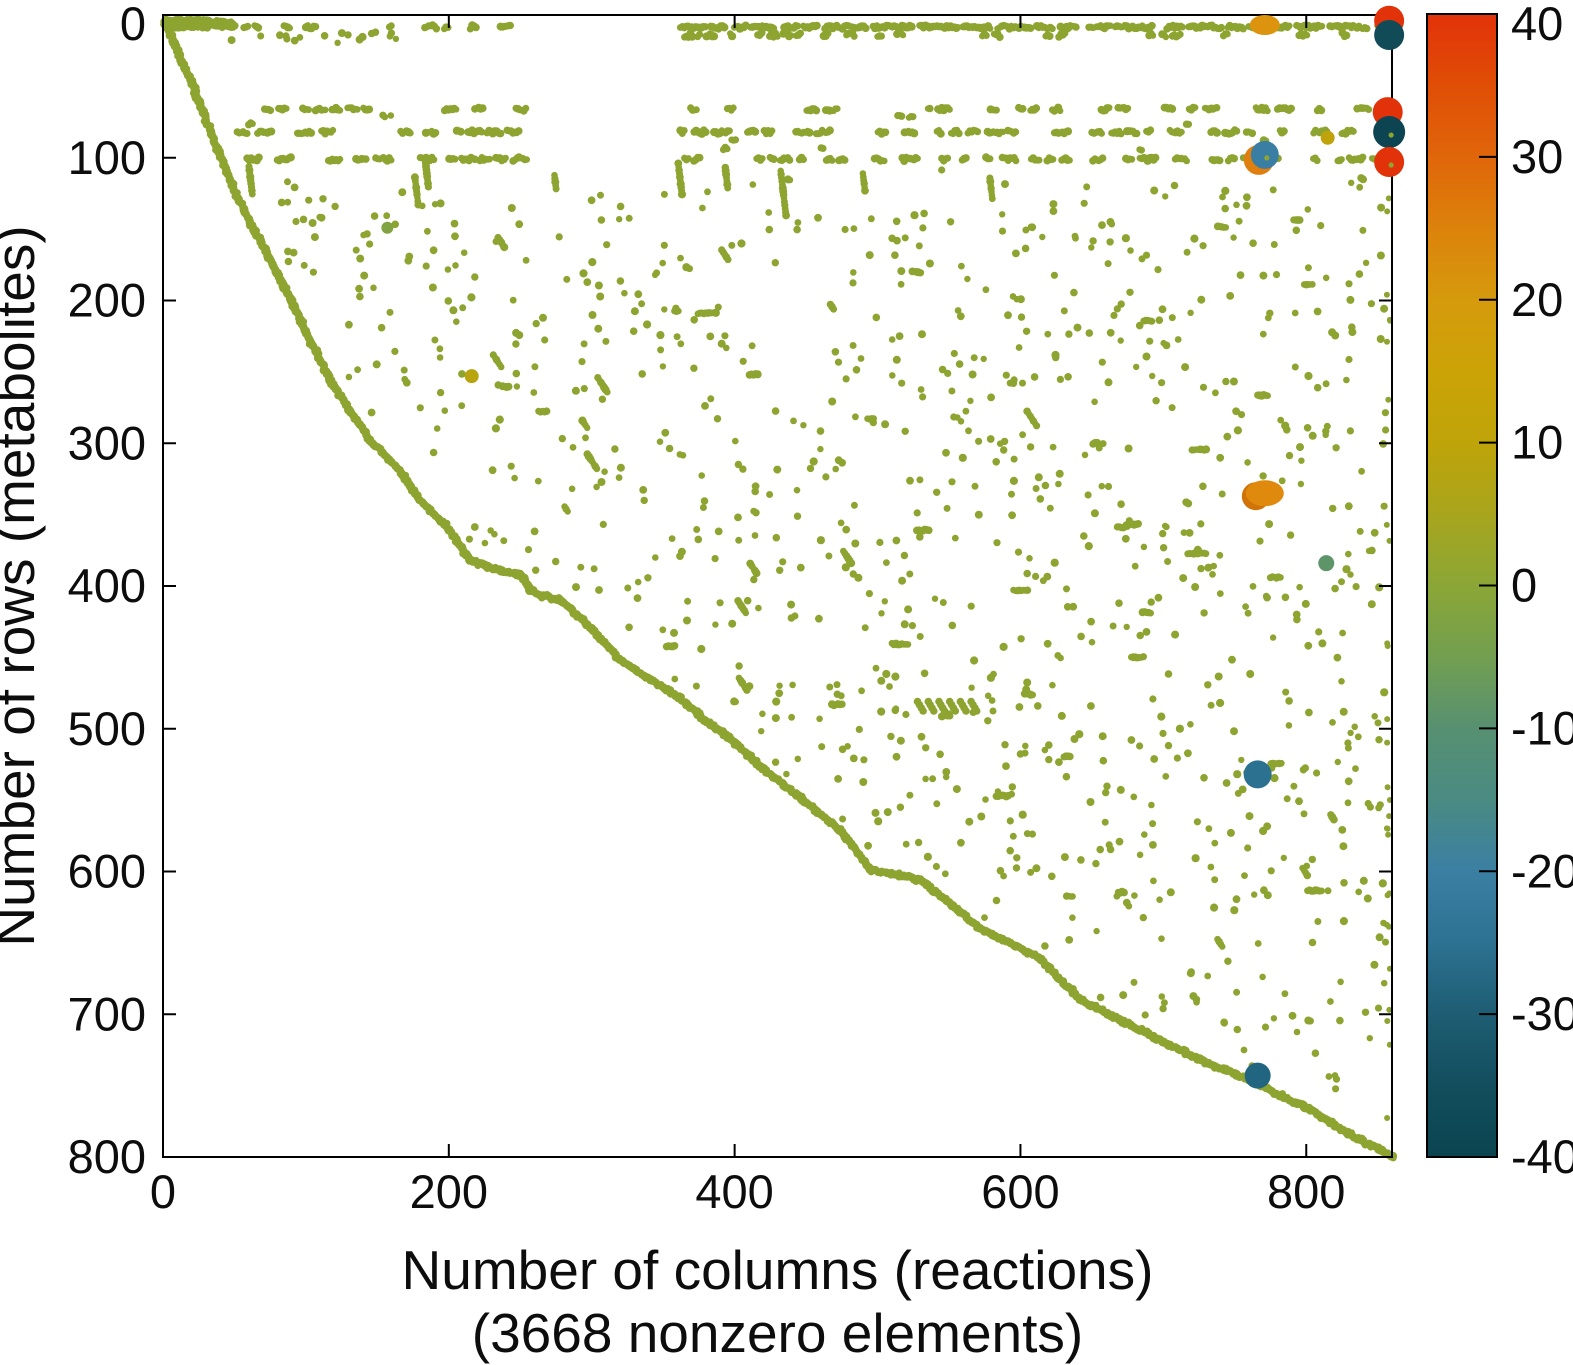 This screenshot has width=1573, height=1365. What do you see at coordinates (1537, 156) in the screenshot?
I see `colorbar-tick-label: 30` at bounding box center [1537, 156].